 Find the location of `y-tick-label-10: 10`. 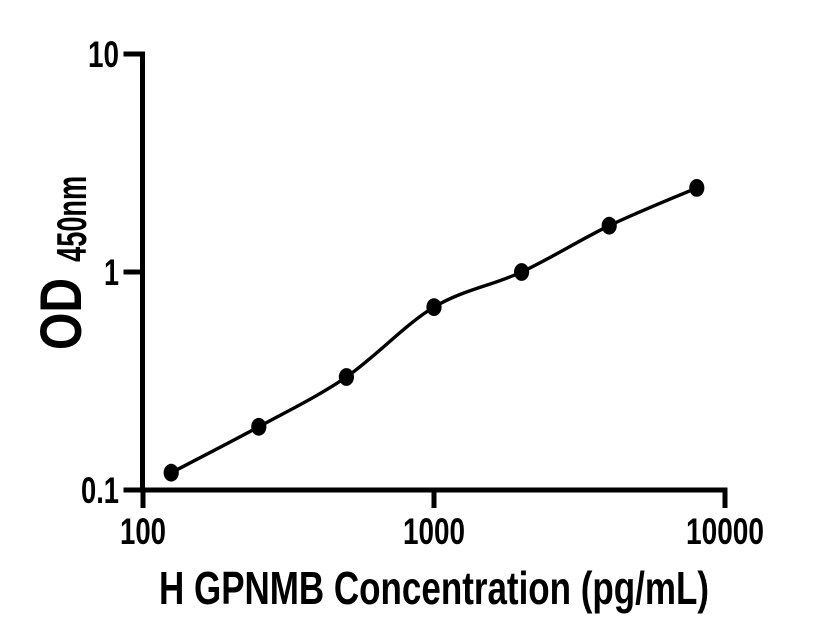

y-tick-label-10: 10 is located at coordinates (103, 54).